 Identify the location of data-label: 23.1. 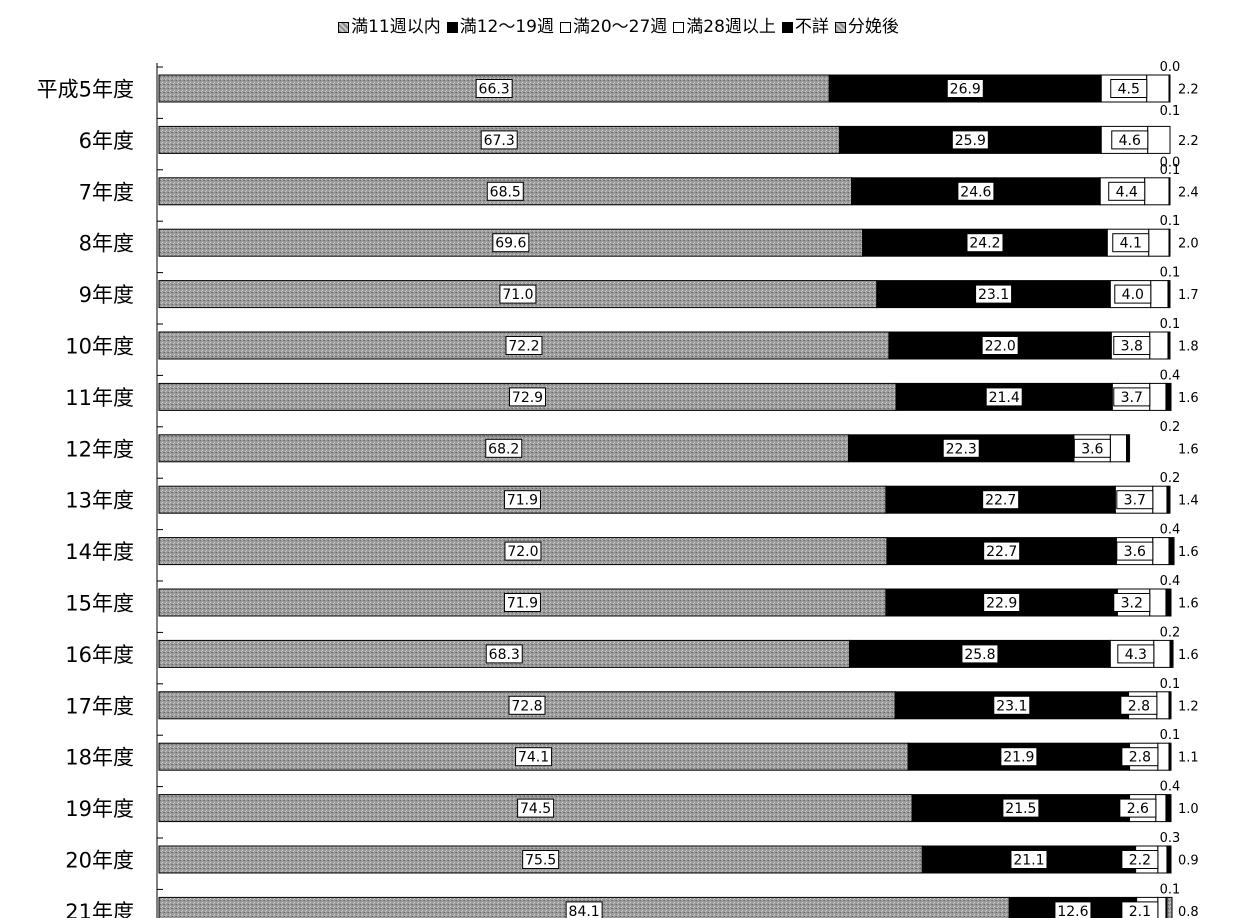
(993, 295).